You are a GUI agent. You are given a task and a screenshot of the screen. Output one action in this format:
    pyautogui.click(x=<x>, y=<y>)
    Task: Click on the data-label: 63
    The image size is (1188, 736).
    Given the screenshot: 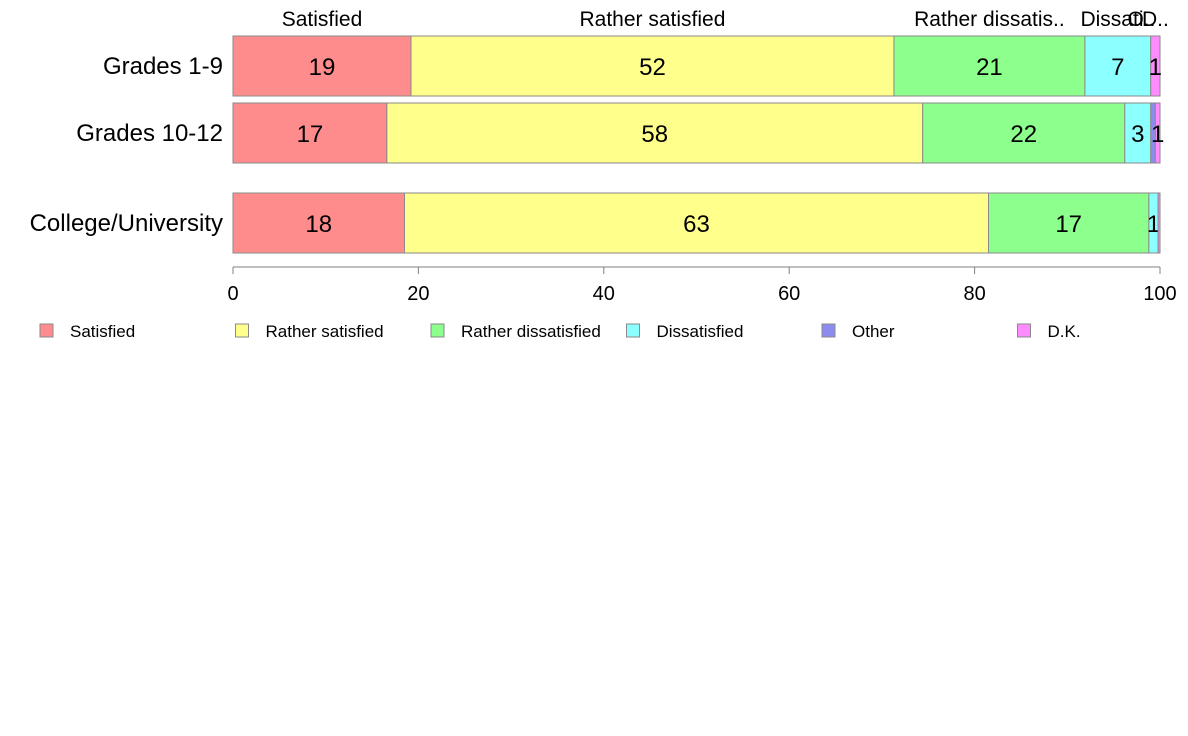 What is the action you would take?
    pyautogui.click(x=696, y=224)
    